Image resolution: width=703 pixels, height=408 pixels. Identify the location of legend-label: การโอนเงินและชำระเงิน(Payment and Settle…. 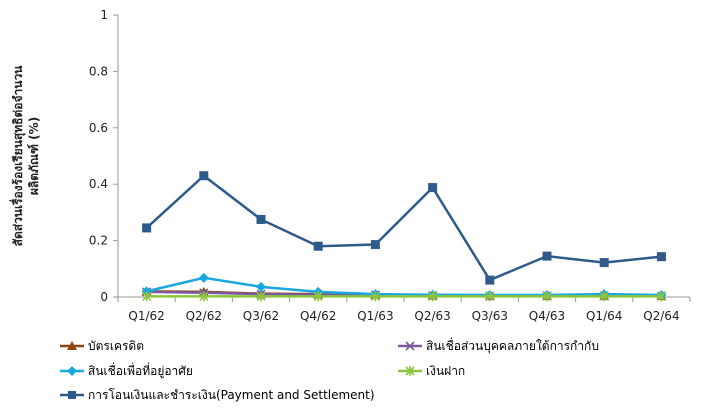
(231, 395).